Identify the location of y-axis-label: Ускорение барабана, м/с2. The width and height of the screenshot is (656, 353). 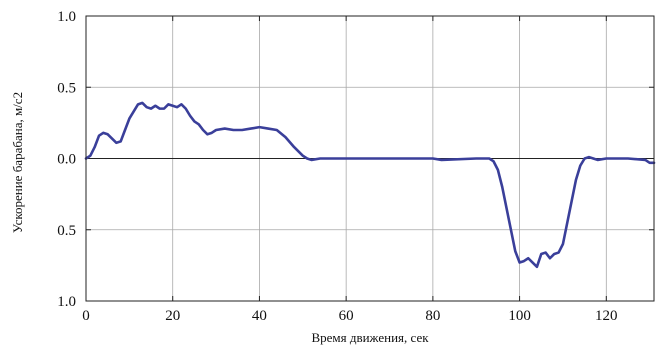
(17, 162).